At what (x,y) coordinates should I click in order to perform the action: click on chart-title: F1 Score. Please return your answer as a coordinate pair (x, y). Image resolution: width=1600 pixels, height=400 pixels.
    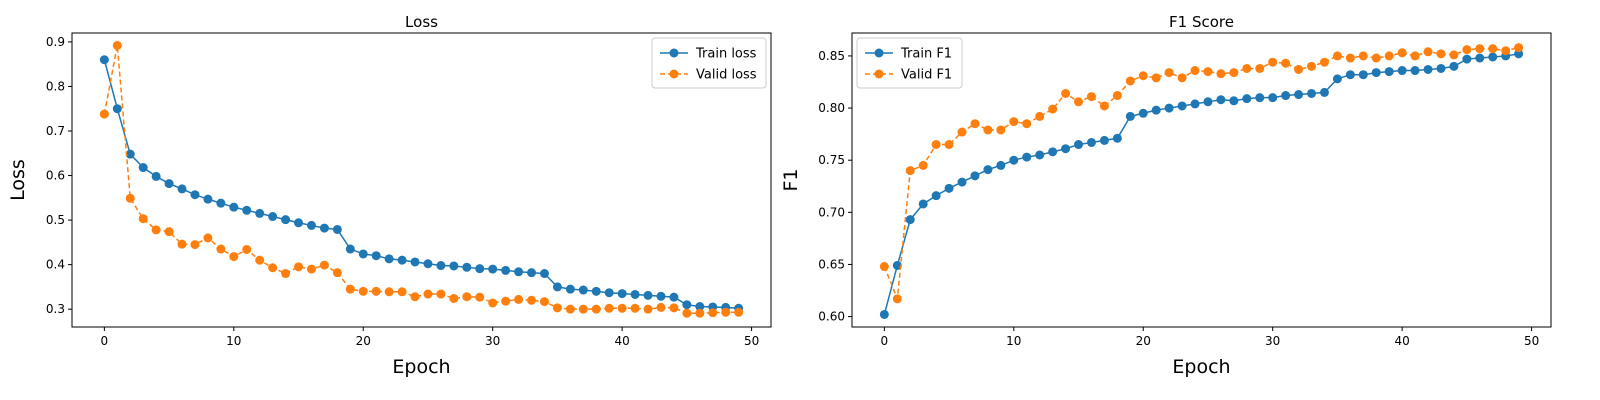
    Looking at the image, I should click on (1201, 22).